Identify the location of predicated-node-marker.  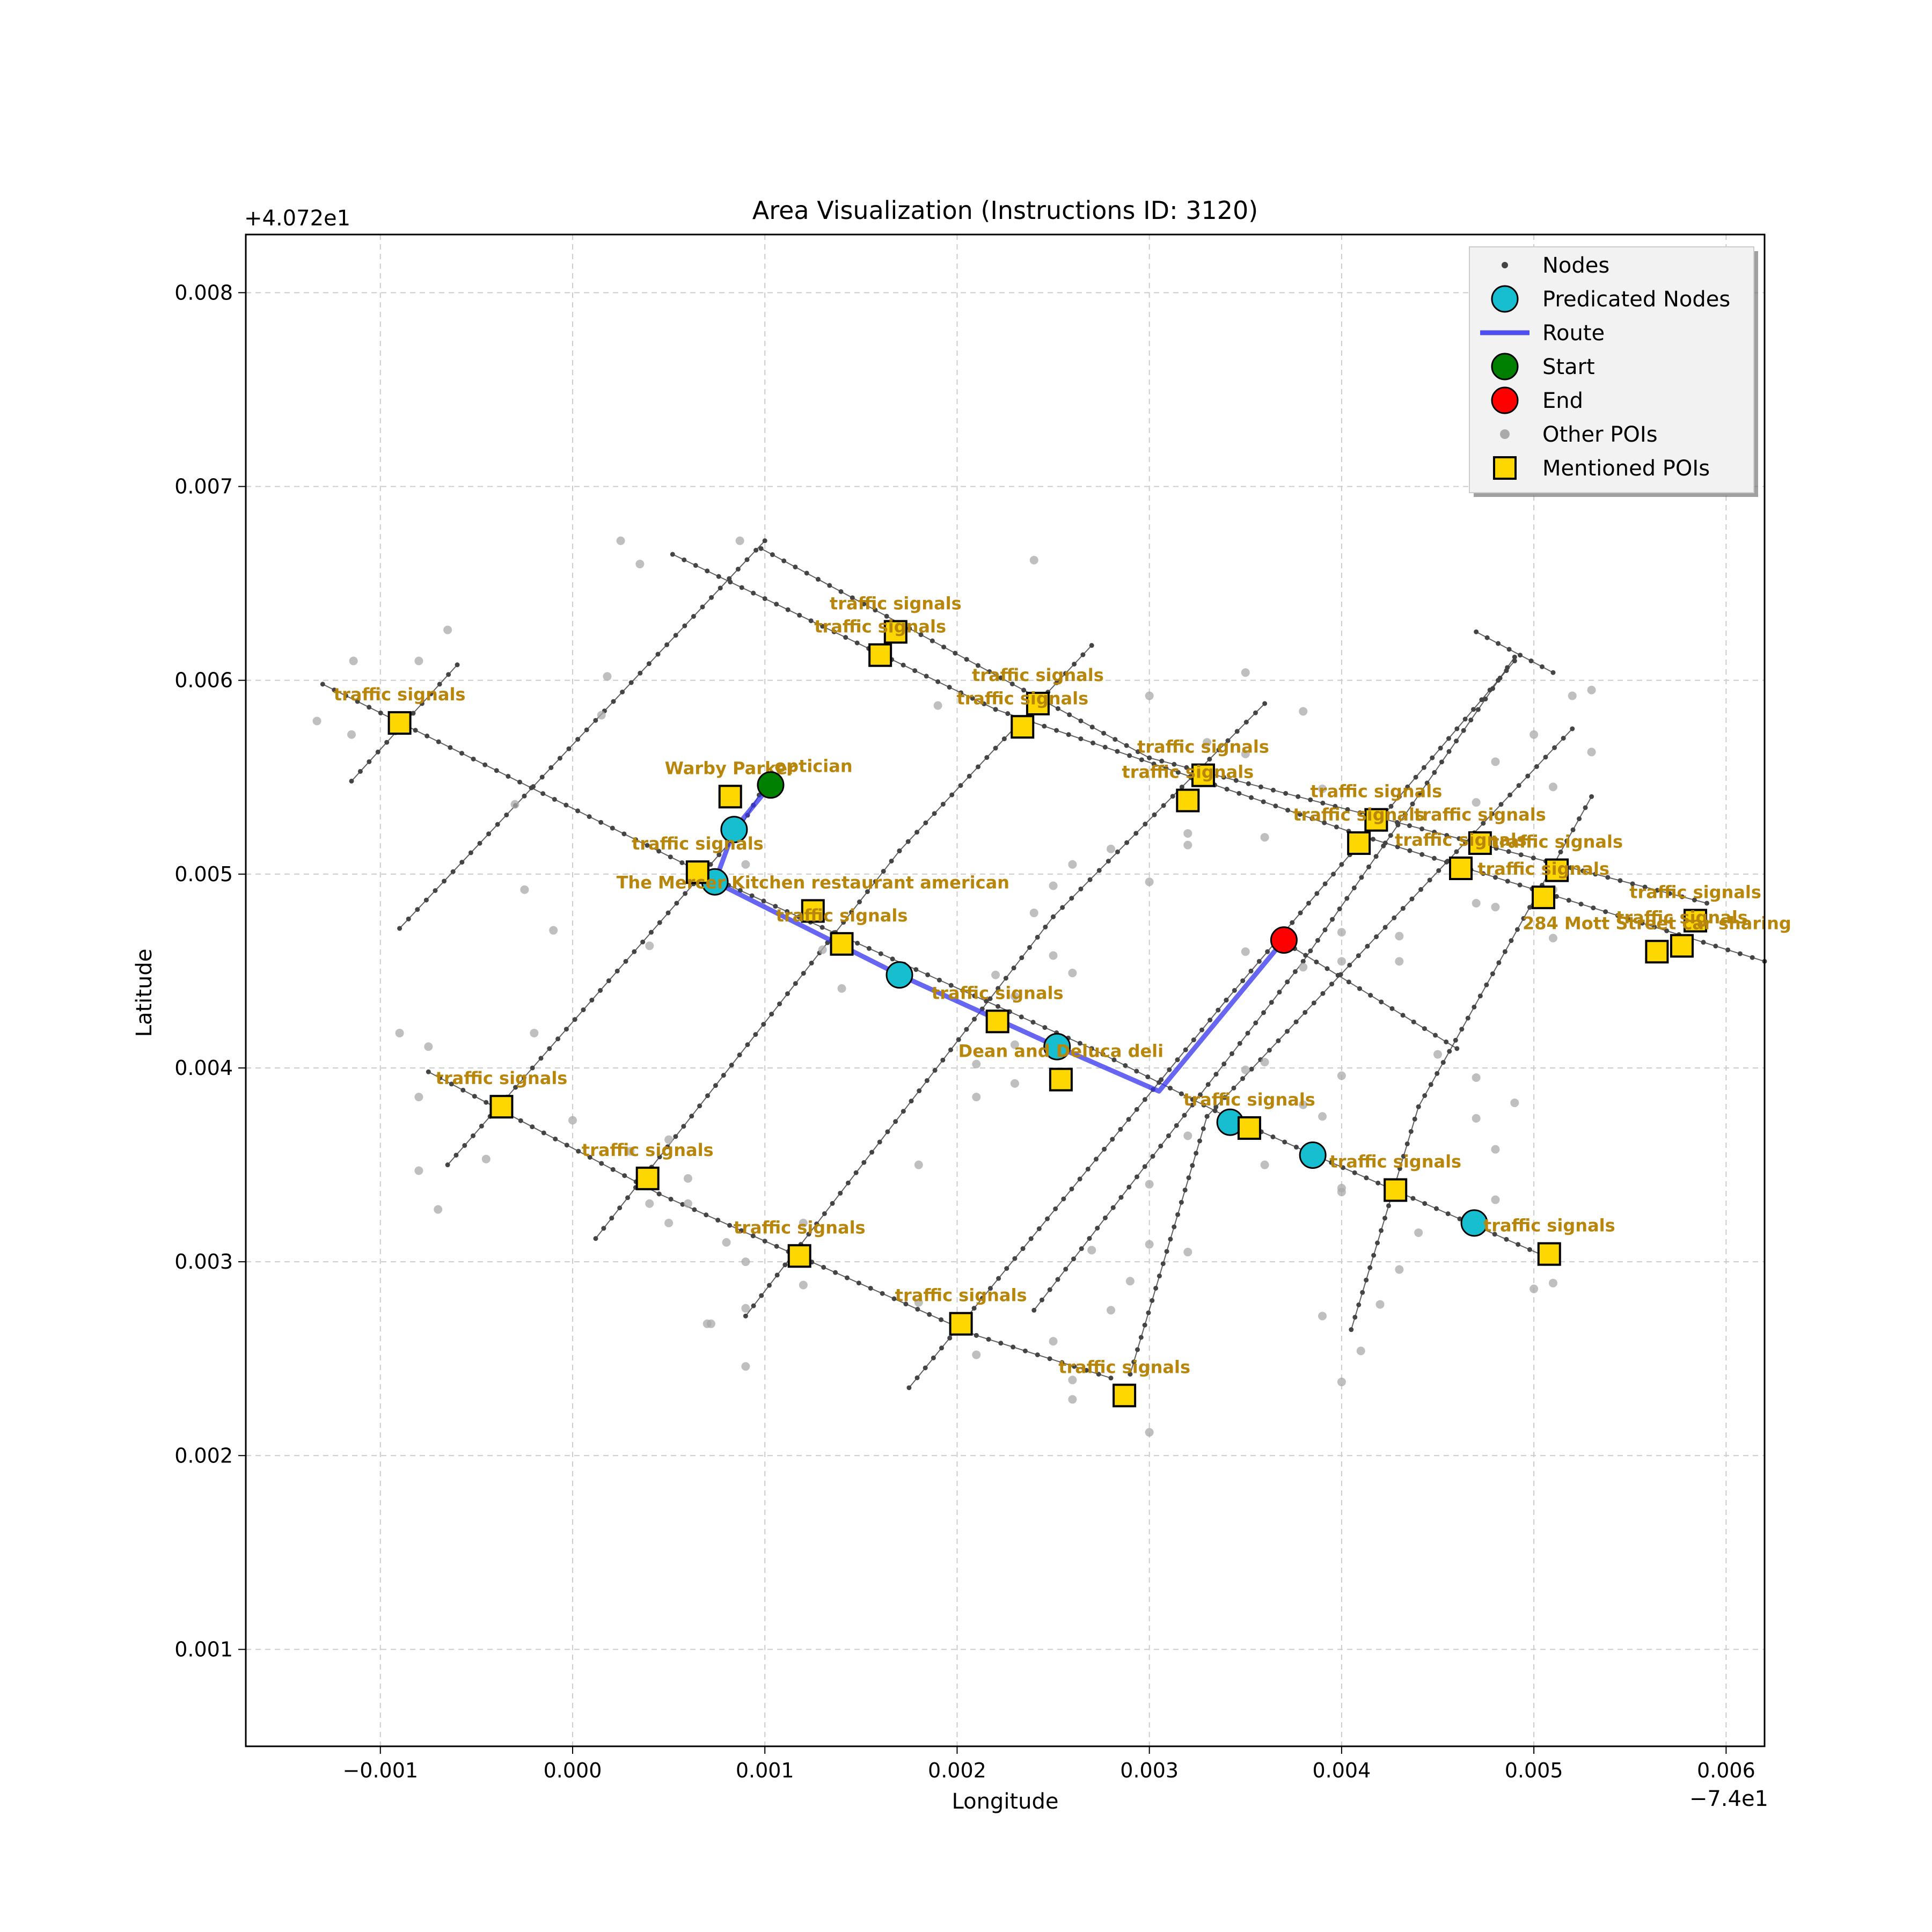
(899, 975).